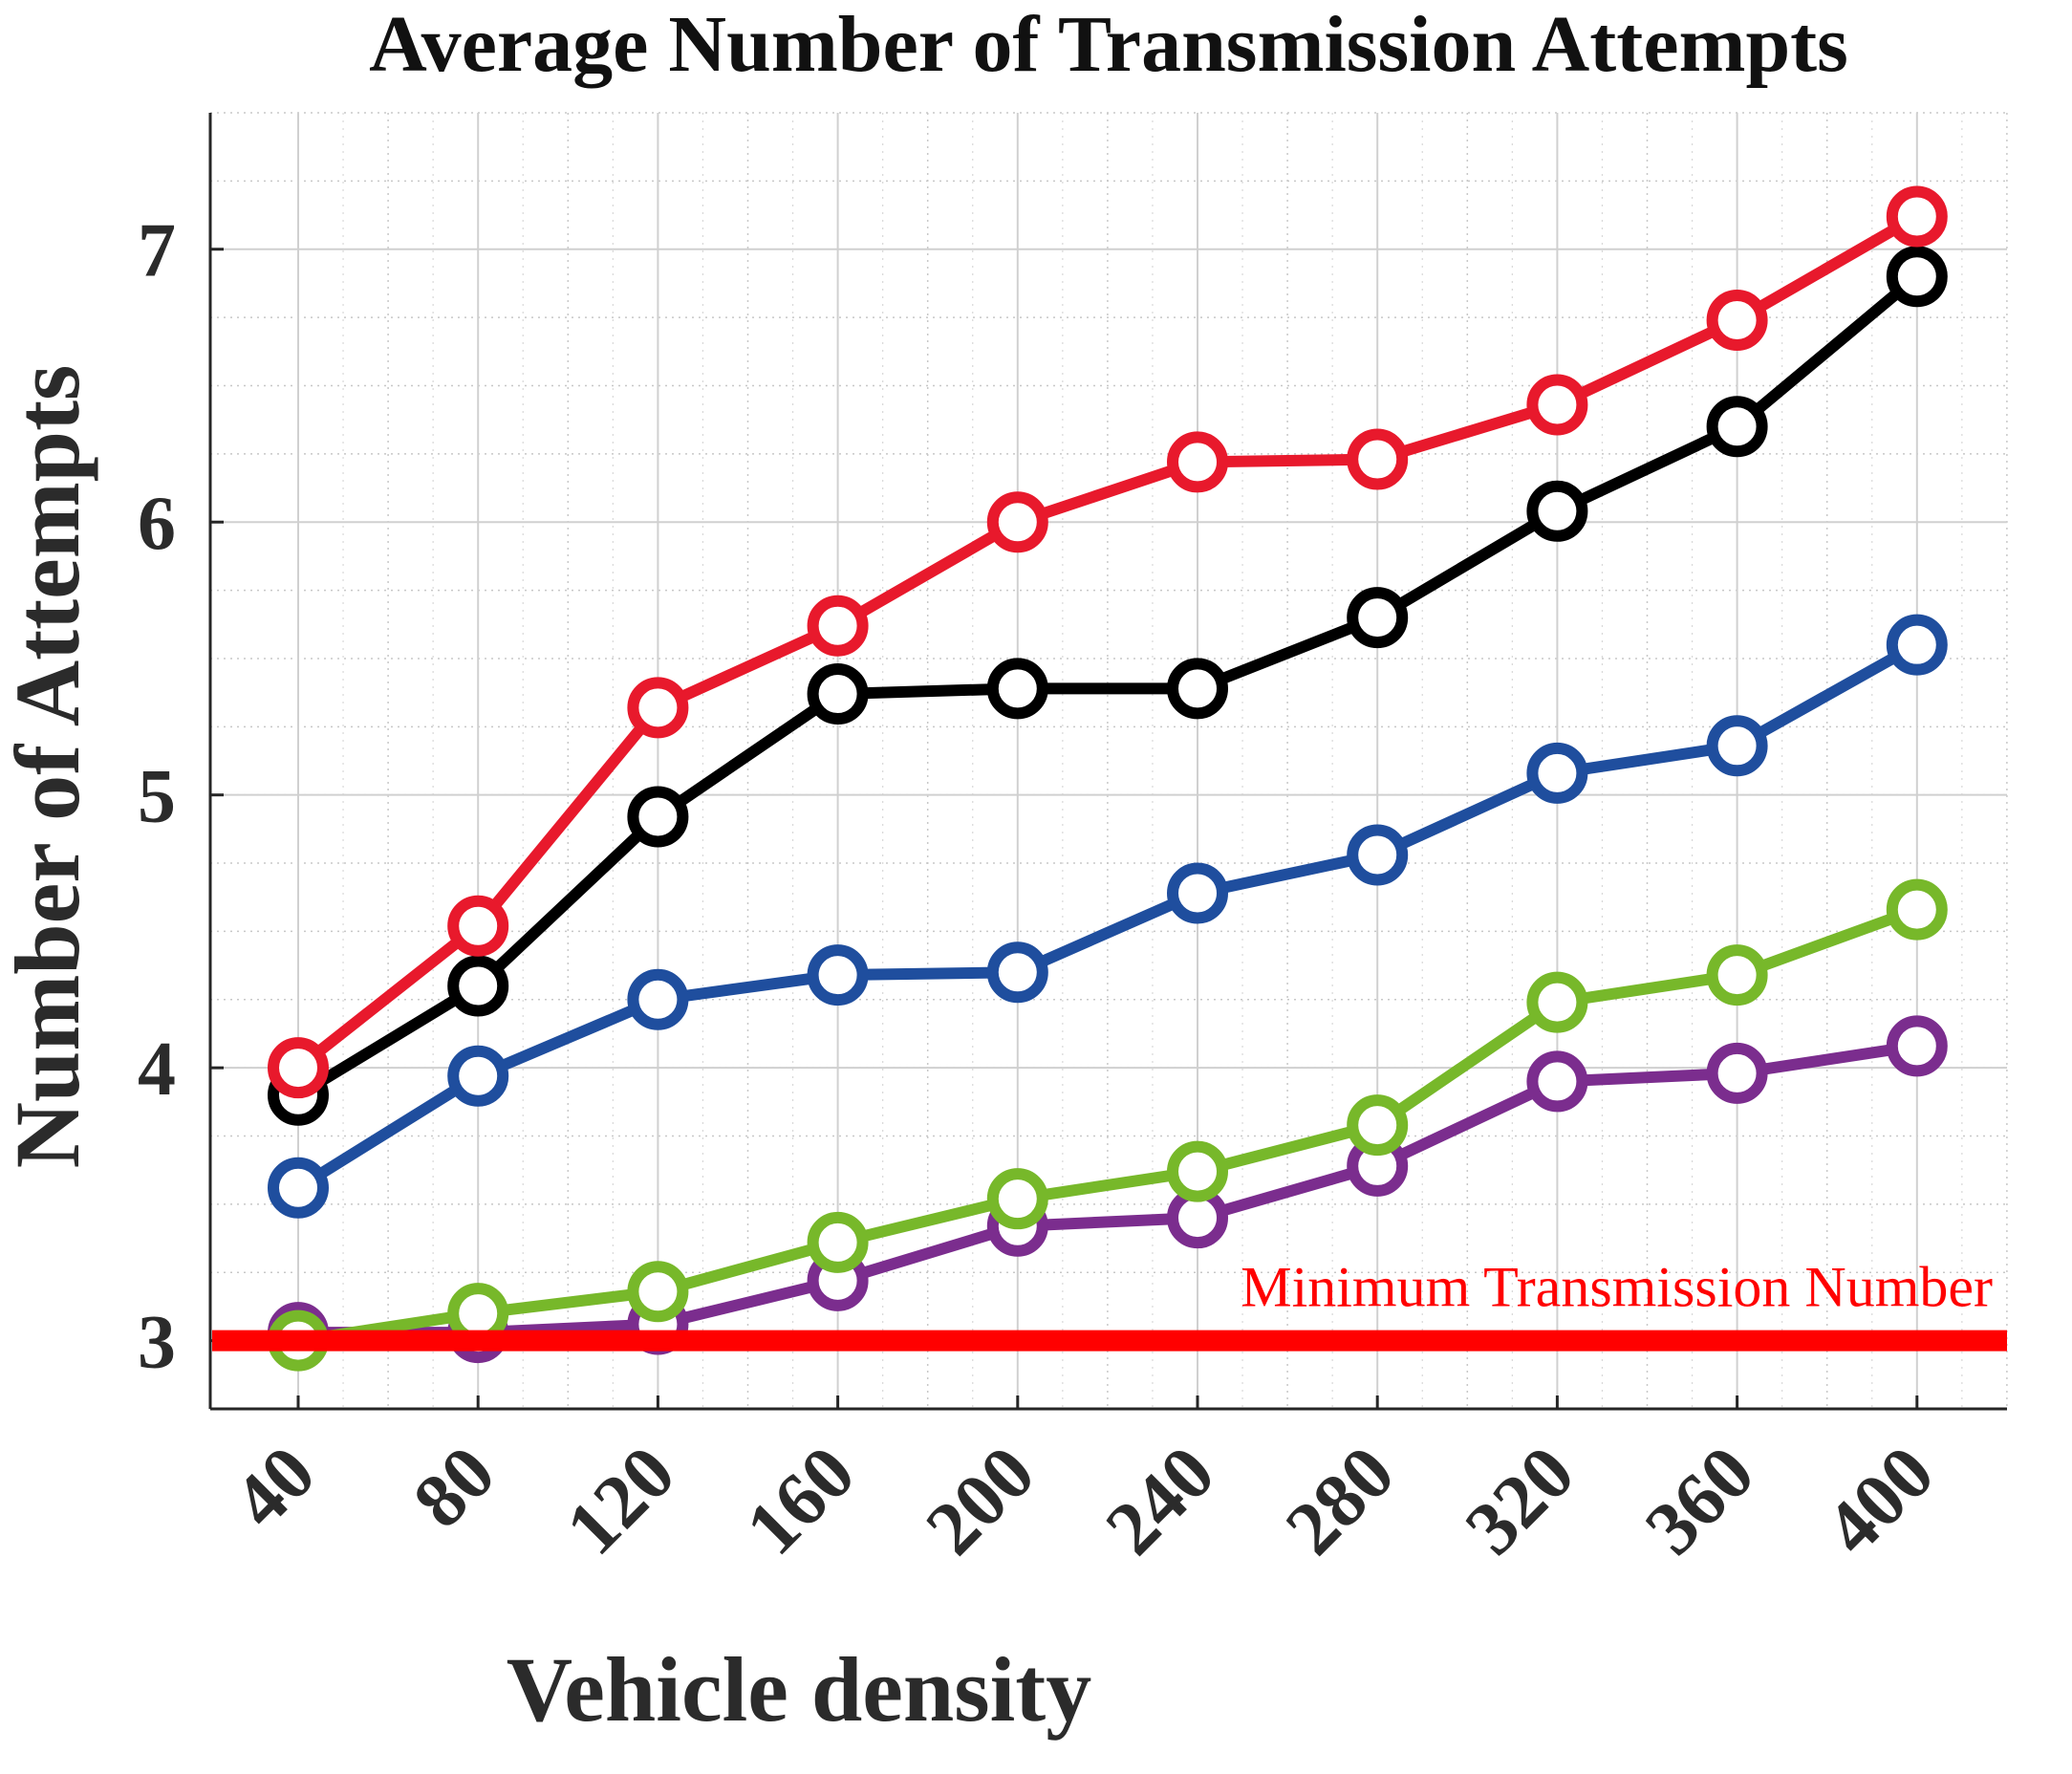  I want to click on x-axis-label: Vehicle density, so click(799, 1689).